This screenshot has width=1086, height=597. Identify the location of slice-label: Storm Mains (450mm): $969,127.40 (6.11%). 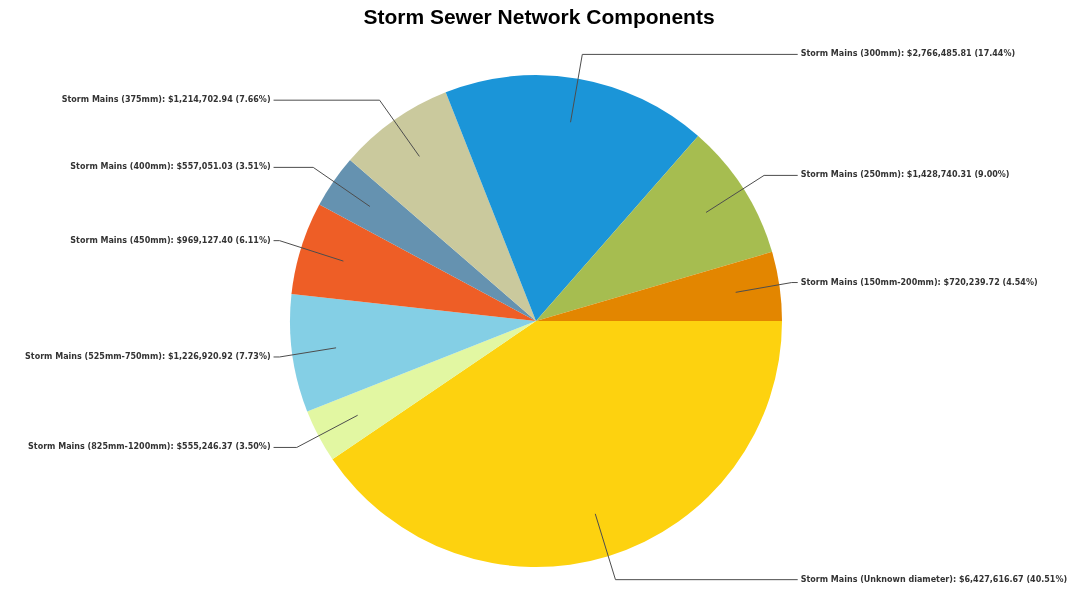
(170, 240).